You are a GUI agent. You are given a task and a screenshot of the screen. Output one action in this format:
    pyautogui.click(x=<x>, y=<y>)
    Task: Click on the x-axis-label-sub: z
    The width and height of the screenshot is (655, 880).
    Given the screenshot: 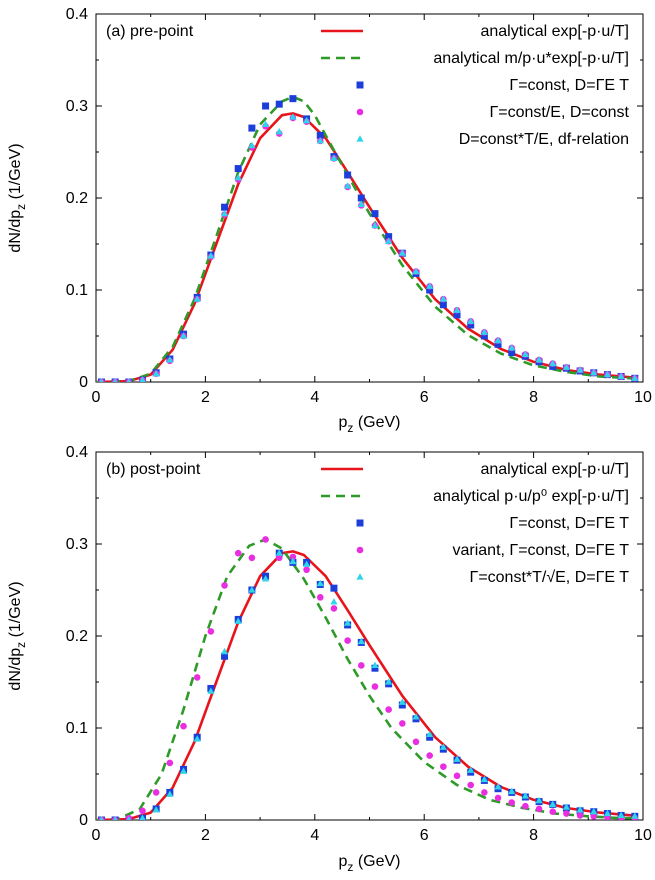 What is the action you would take?
    pyautogui.click(x=350, y=428)
    